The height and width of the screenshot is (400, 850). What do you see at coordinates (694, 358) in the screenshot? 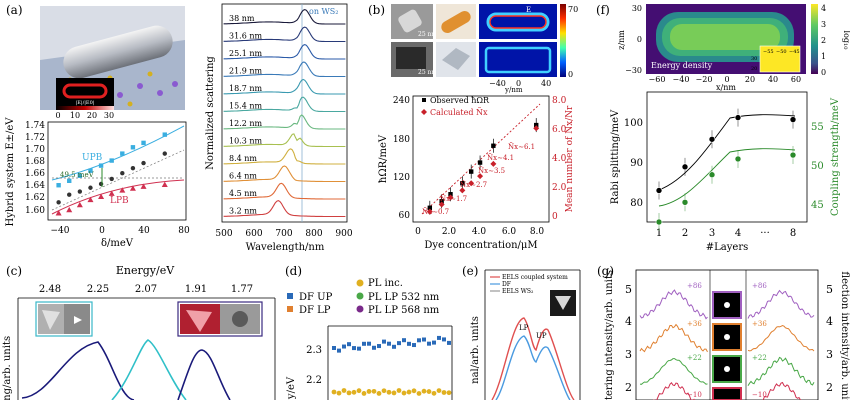
I see `offset-label: +22` at bounding box center [694, 358].